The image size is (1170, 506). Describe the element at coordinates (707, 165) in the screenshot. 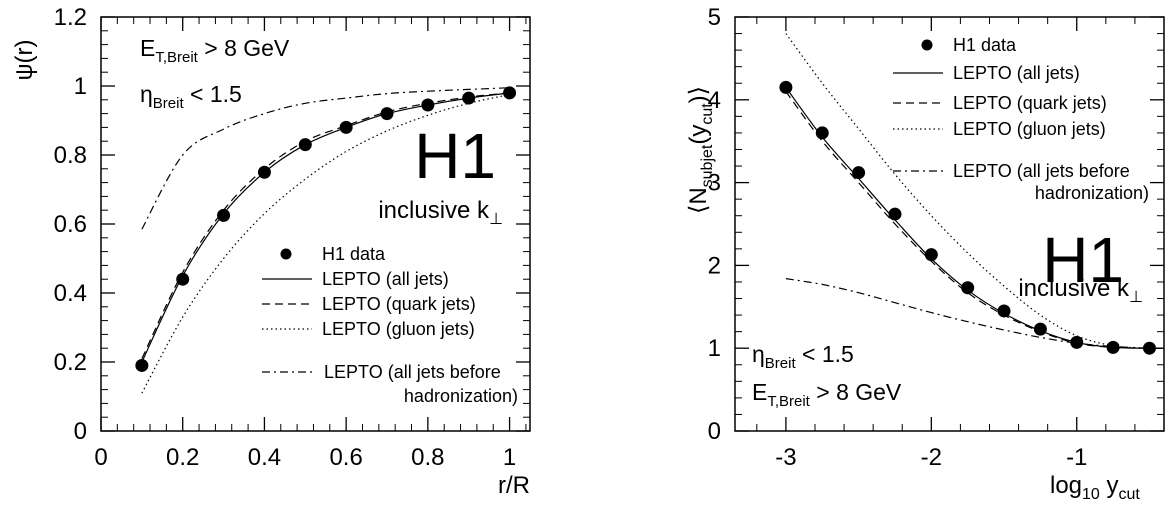

I see `y-label-sub: subjet` at that location.